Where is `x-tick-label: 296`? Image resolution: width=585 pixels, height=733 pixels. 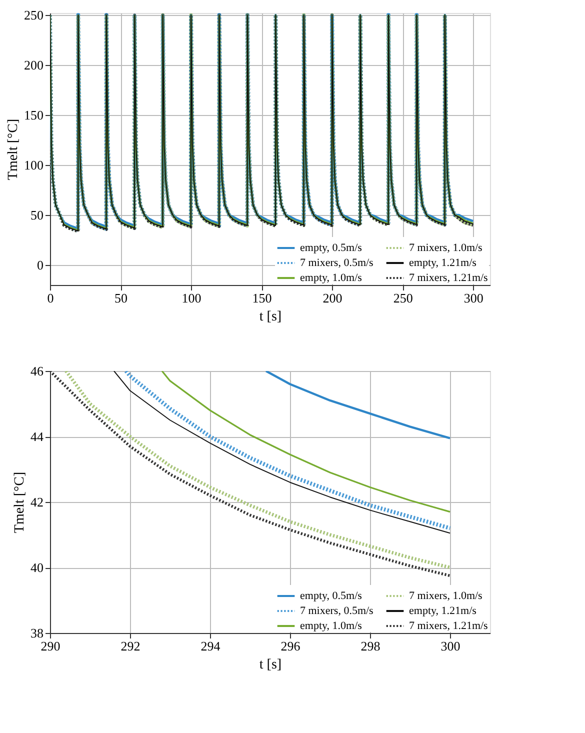
x-tick-label: 296 is located at coordinates (290, 646).